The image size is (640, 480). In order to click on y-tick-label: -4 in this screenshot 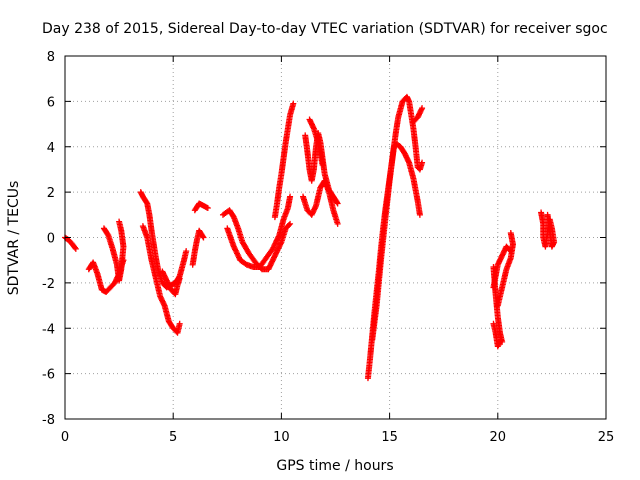, I will do `click(48, 329)`.